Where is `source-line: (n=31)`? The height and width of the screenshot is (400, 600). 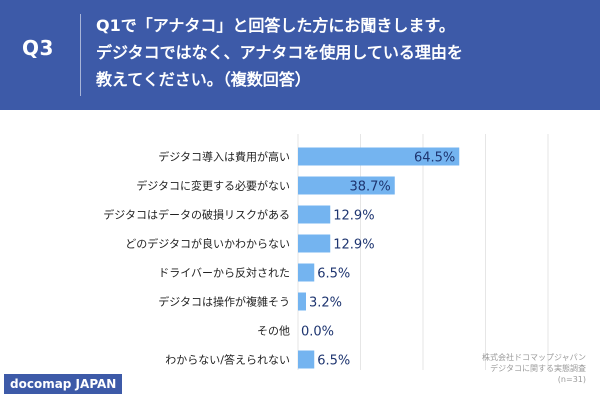
source-line: (n=31) is located at coordinates (571, 379).